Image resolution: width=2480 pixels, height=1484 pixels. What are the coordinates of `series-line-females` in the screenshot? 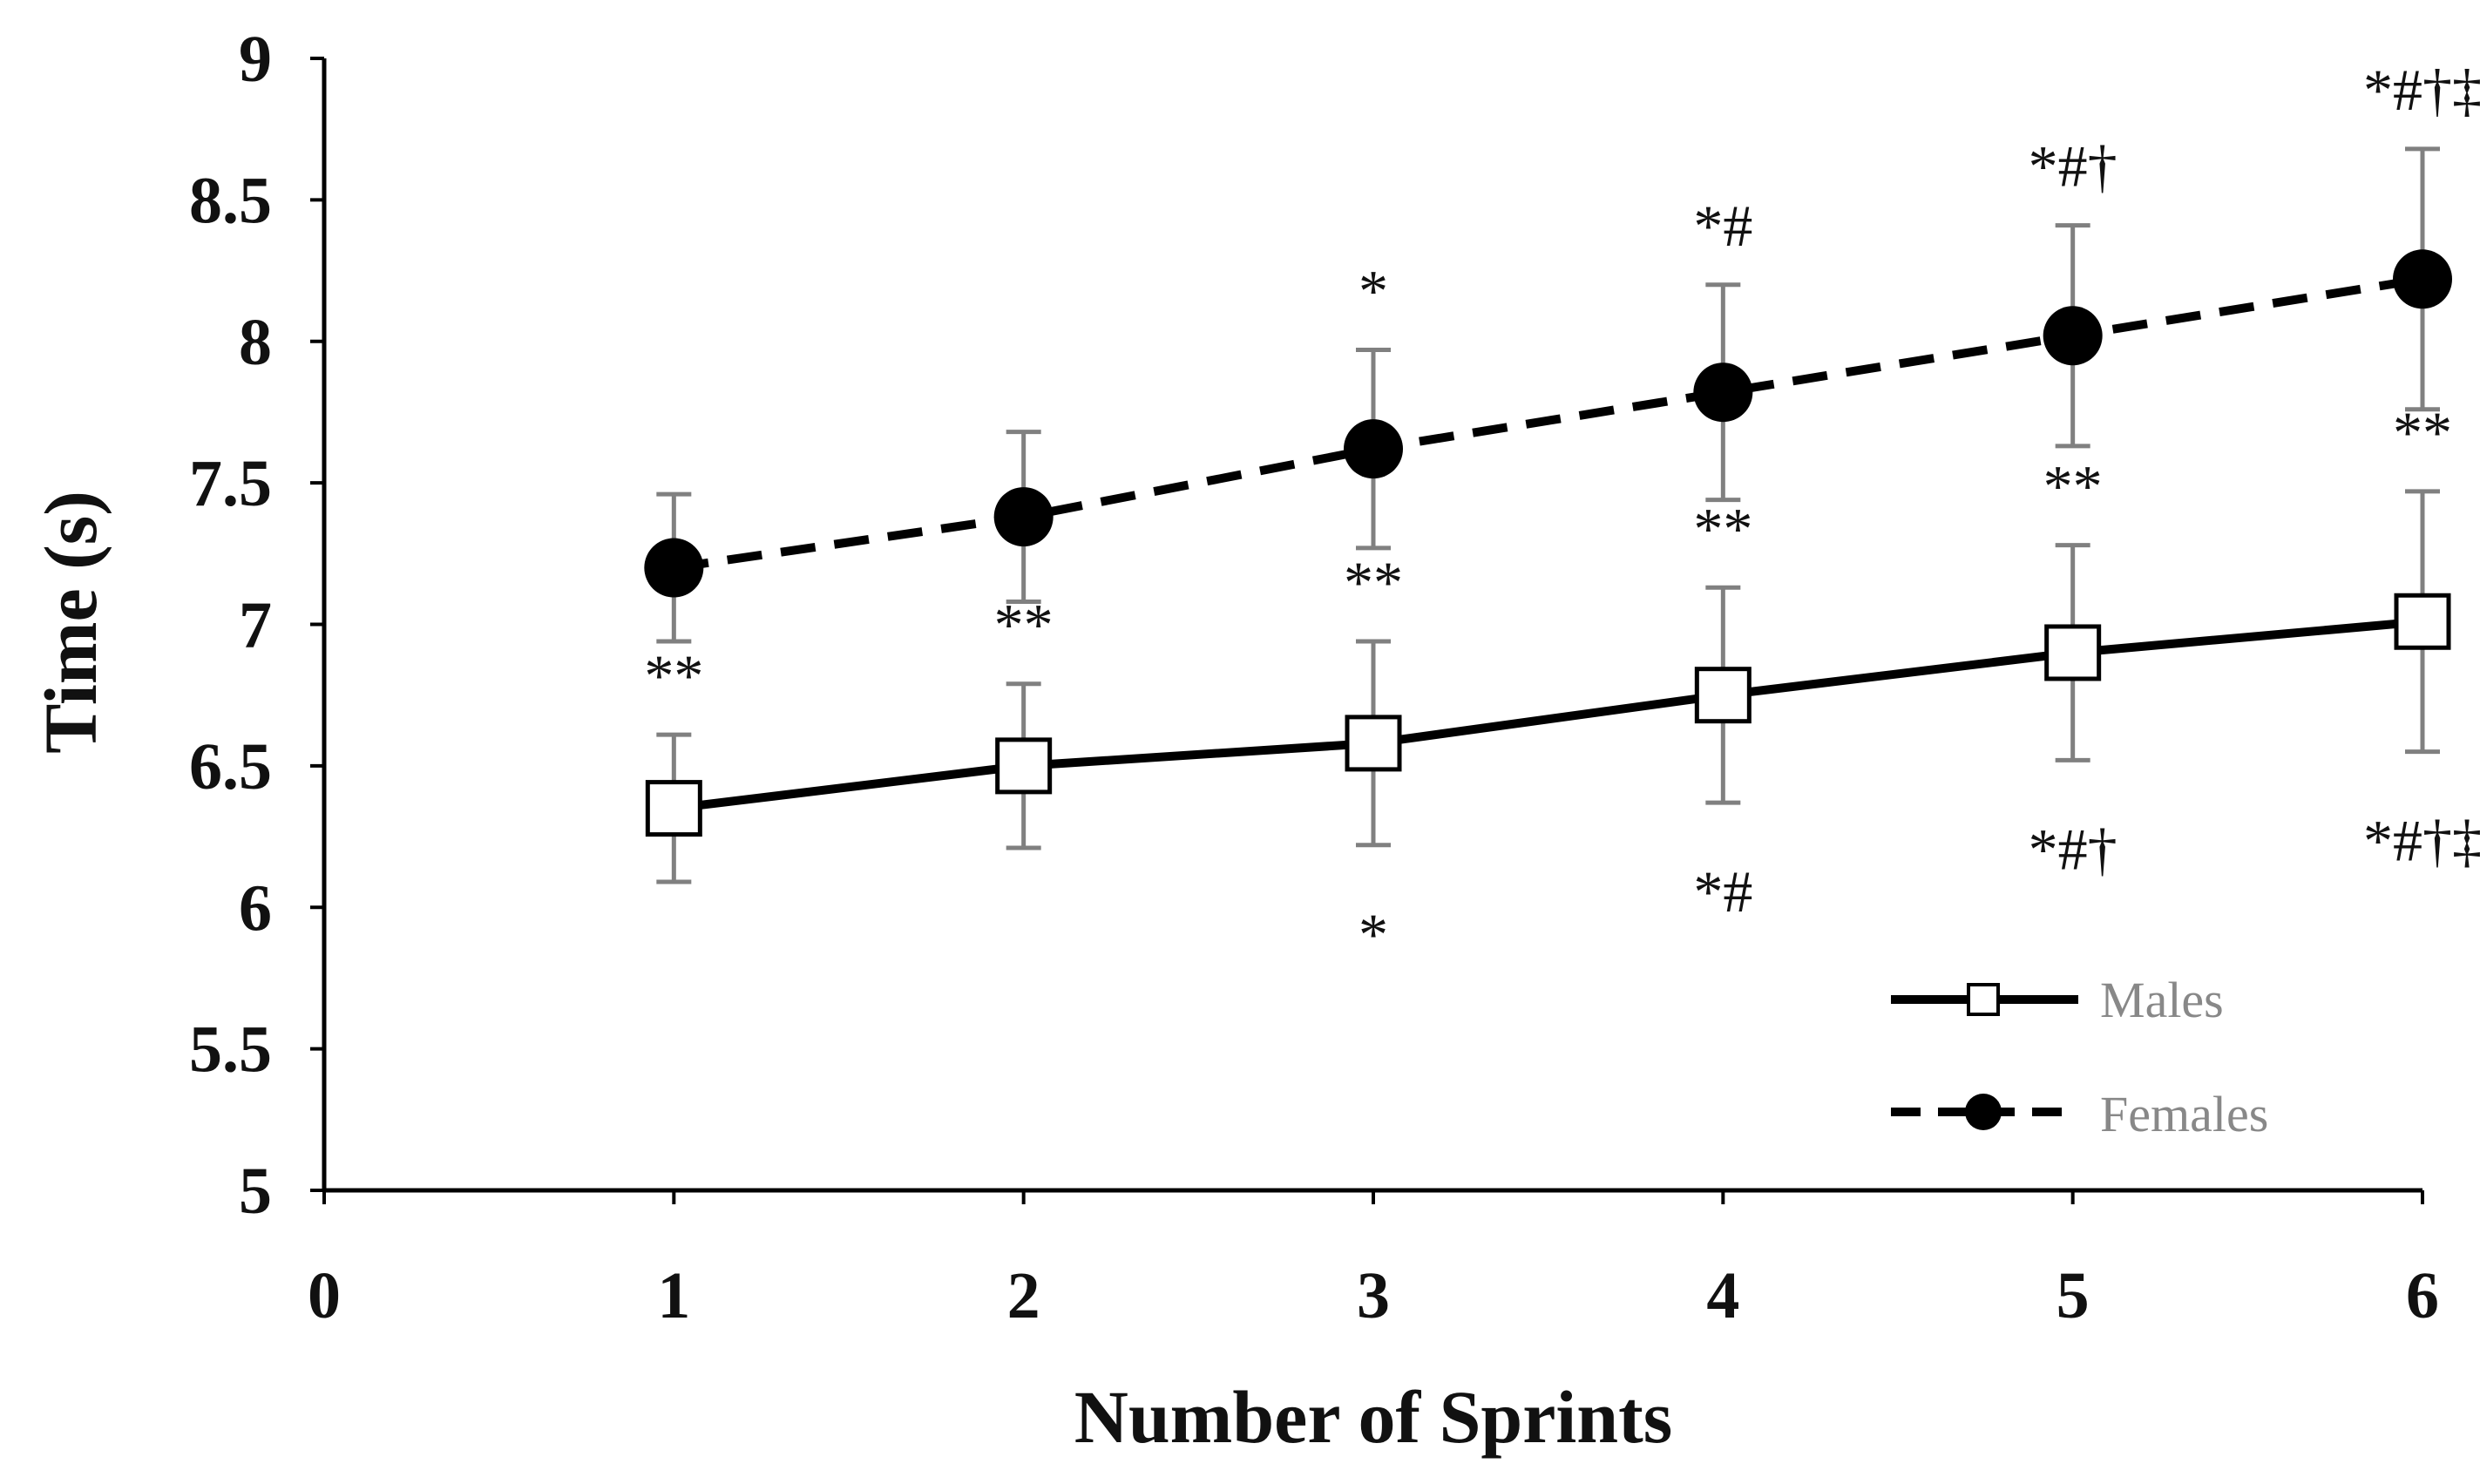 It's located at (1548, 423).